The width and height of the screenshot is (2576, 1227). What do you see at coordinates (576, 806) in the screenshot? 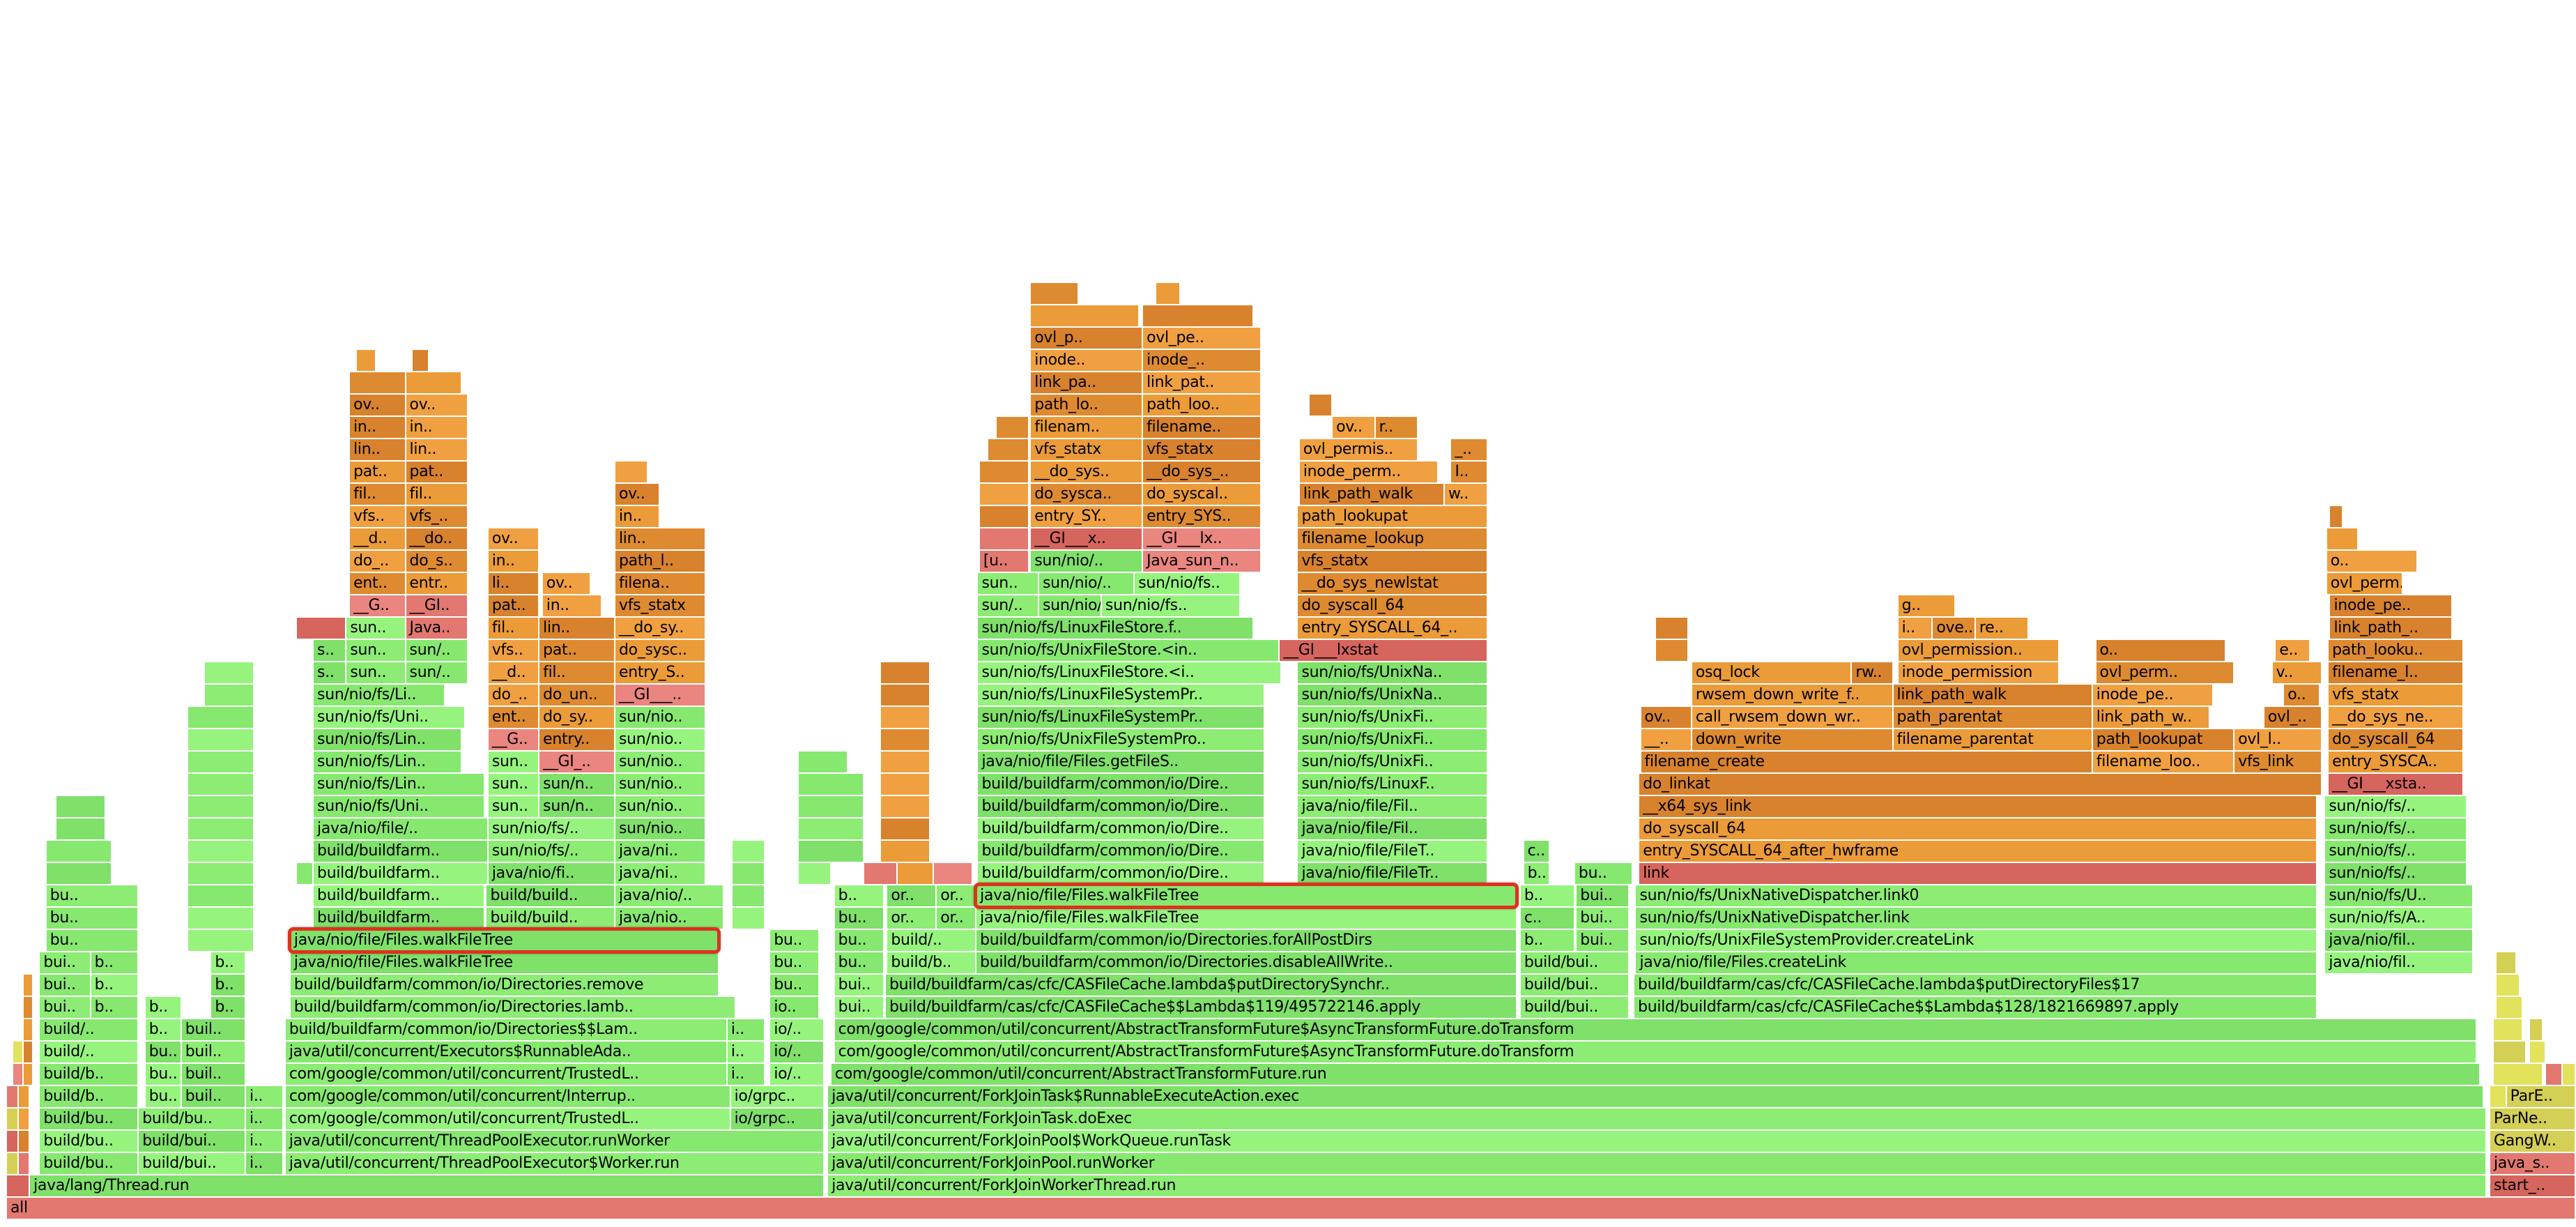
I see `flame-frame: sun/n..` at bounding box center [576, 806].